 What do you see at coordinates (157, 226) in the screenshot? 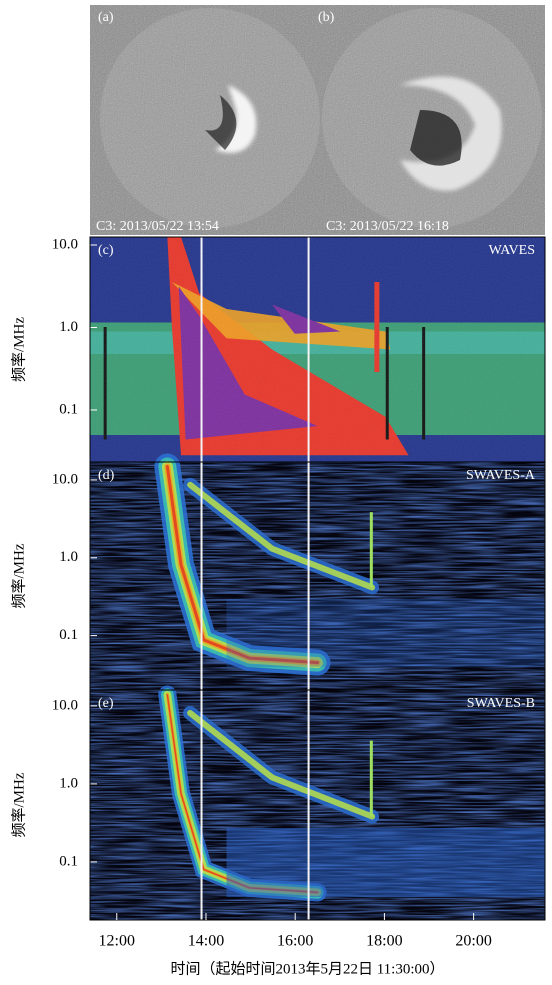
I see `image-caption: C3: 2013/05/22 13:54` at bounding box center [157, 226].